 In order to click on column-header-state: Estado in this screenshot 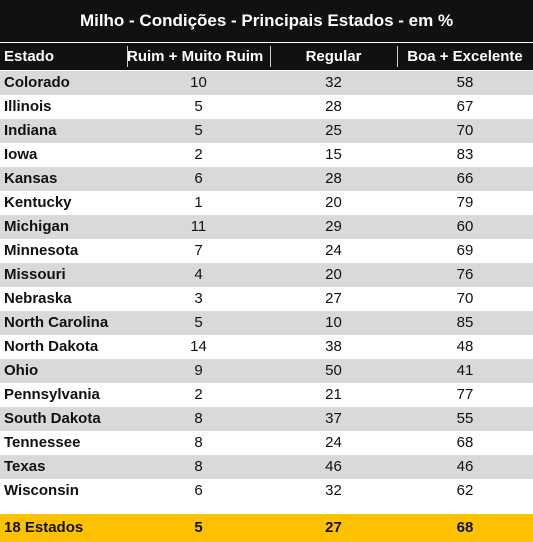, I will do `click(29, 56)`.